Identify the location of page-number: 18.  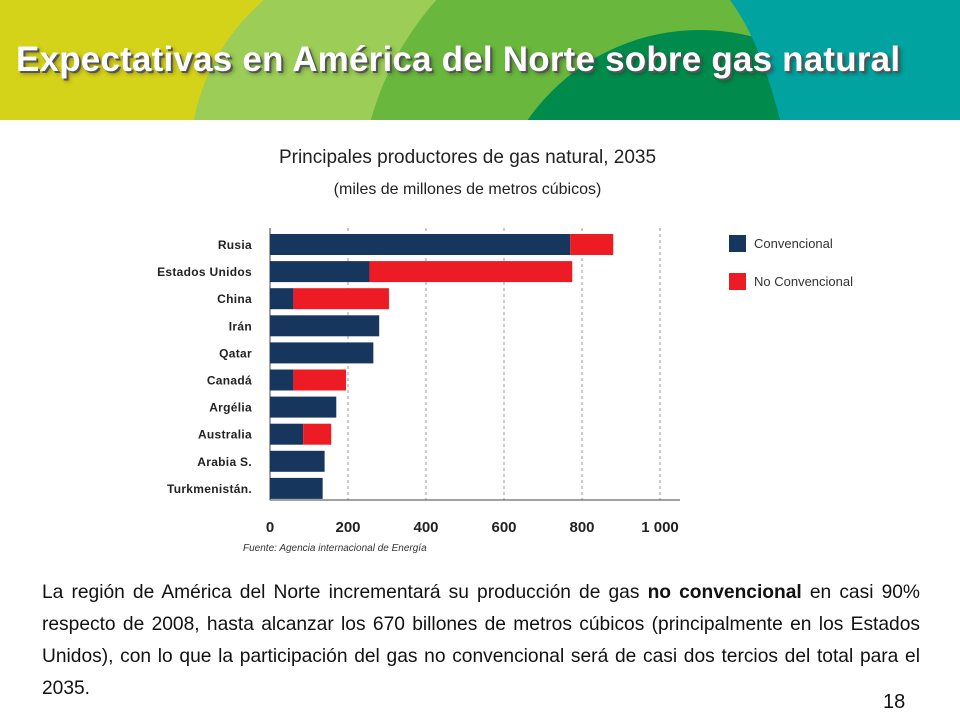
(894, 702).